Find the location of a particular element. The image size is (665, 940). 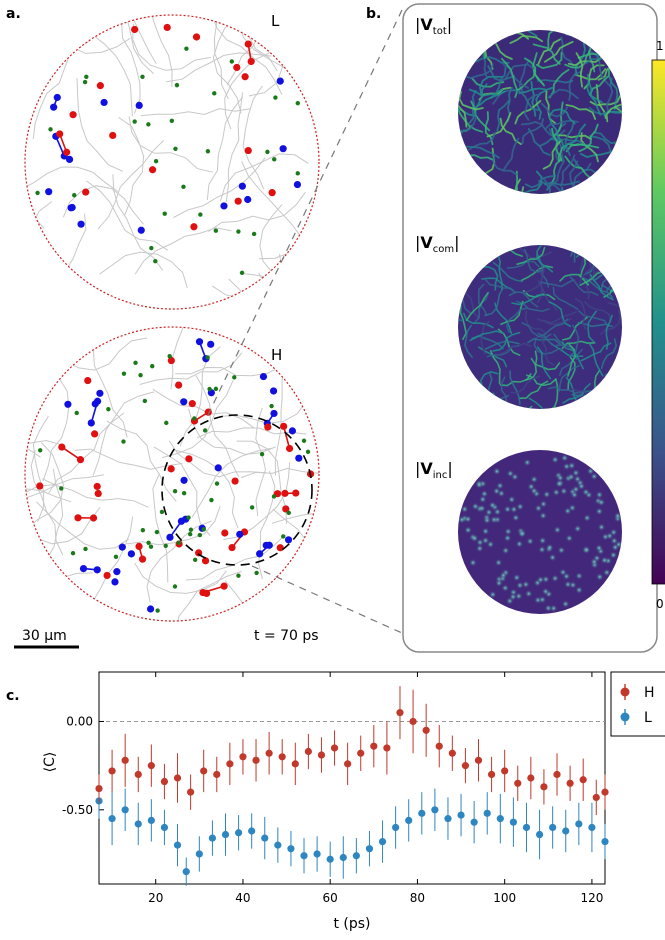

panel-a-label: a. is located at coordinates (13, 14).